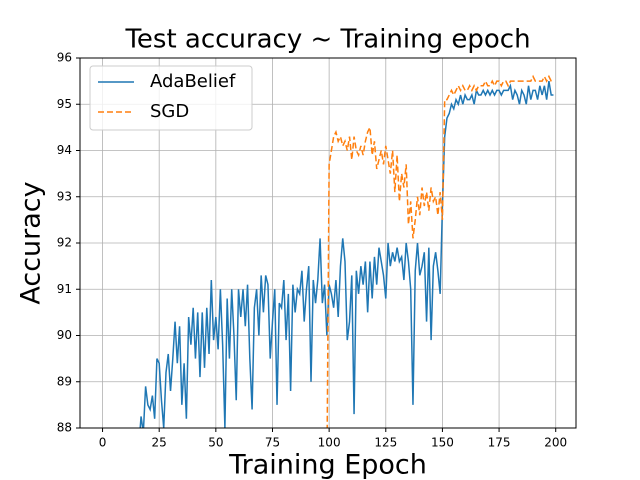 Image resolution: width=640 pixels, height=480 pixels. Describe the element at coordinates (103, 443) in the screenshot. I see `x-tick-label: 0` at that location.